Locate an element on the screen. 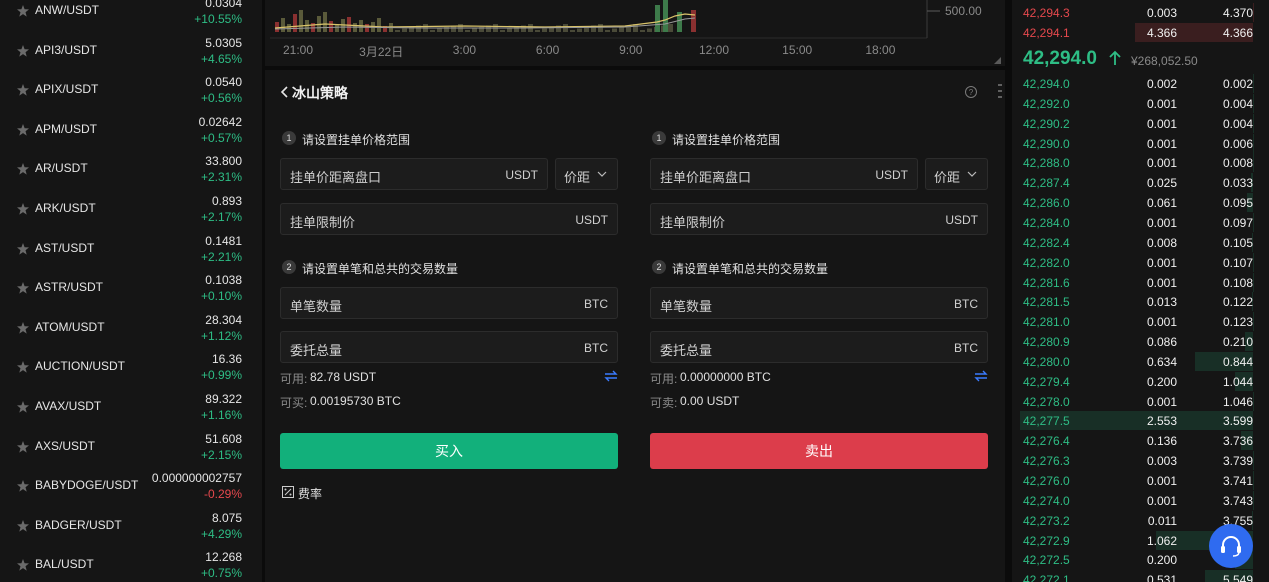 This screenshot has height=582, width=1269. price: 28.304 is located at coordinates (223, 319).